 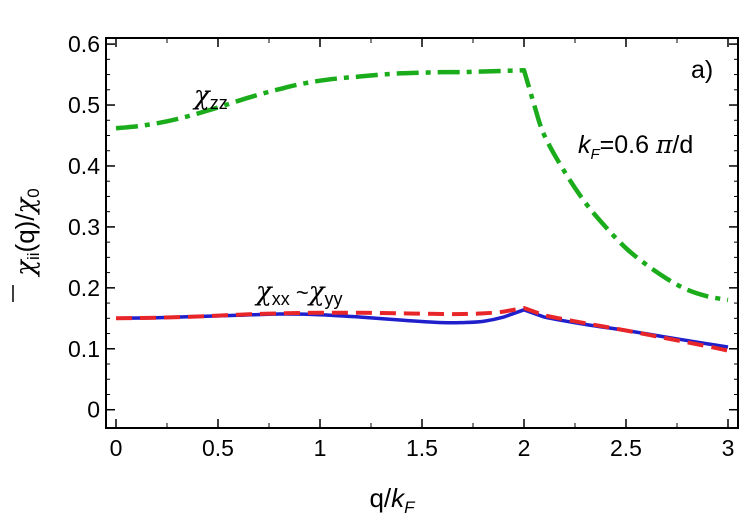 What do you see at coordinates (626, 448) in the screenshot?
I see `x-tick-label: 2.5` at bounding box center [626, 448].